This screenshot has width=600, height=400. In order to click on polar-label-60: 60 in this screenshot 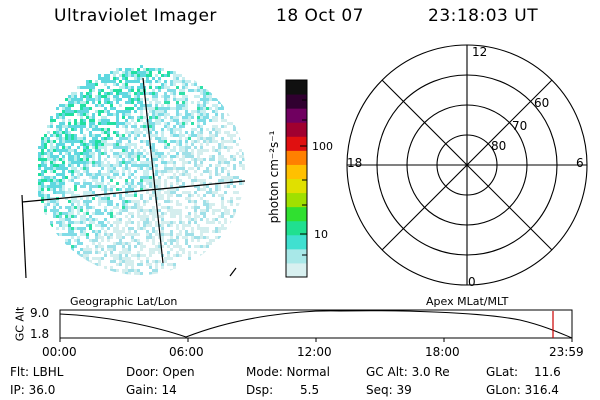, I will do `click(542, 103)`.